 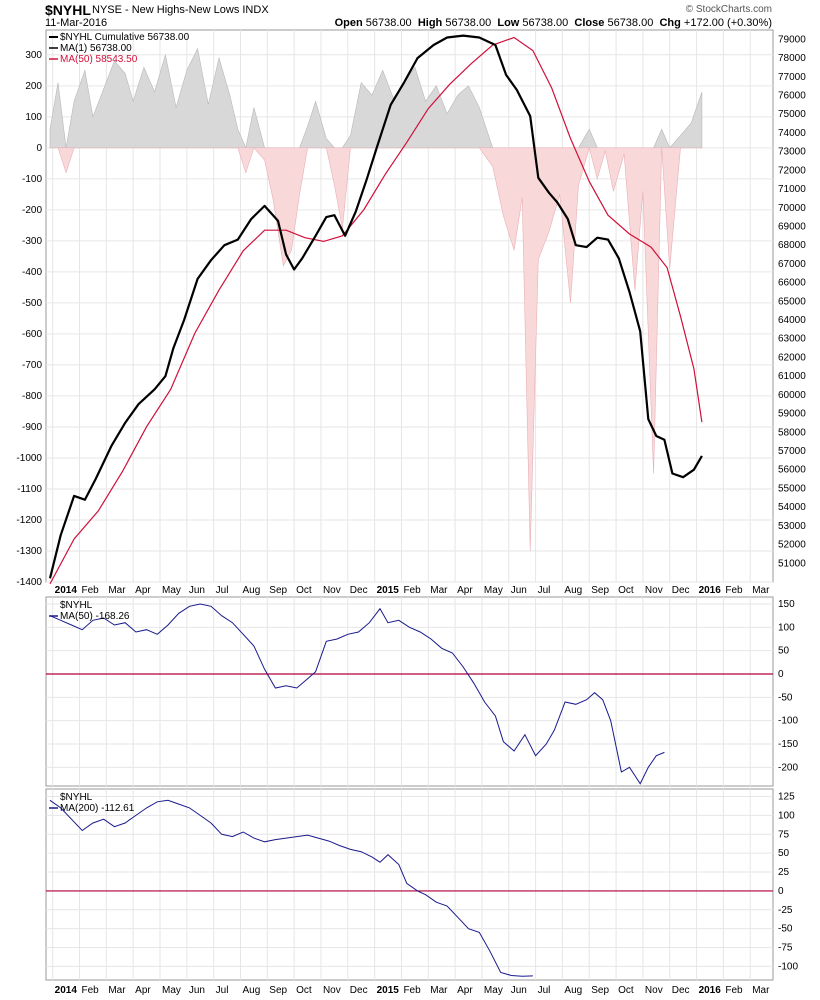 I want to click on open-label: Open, so click(x=348, y=23).